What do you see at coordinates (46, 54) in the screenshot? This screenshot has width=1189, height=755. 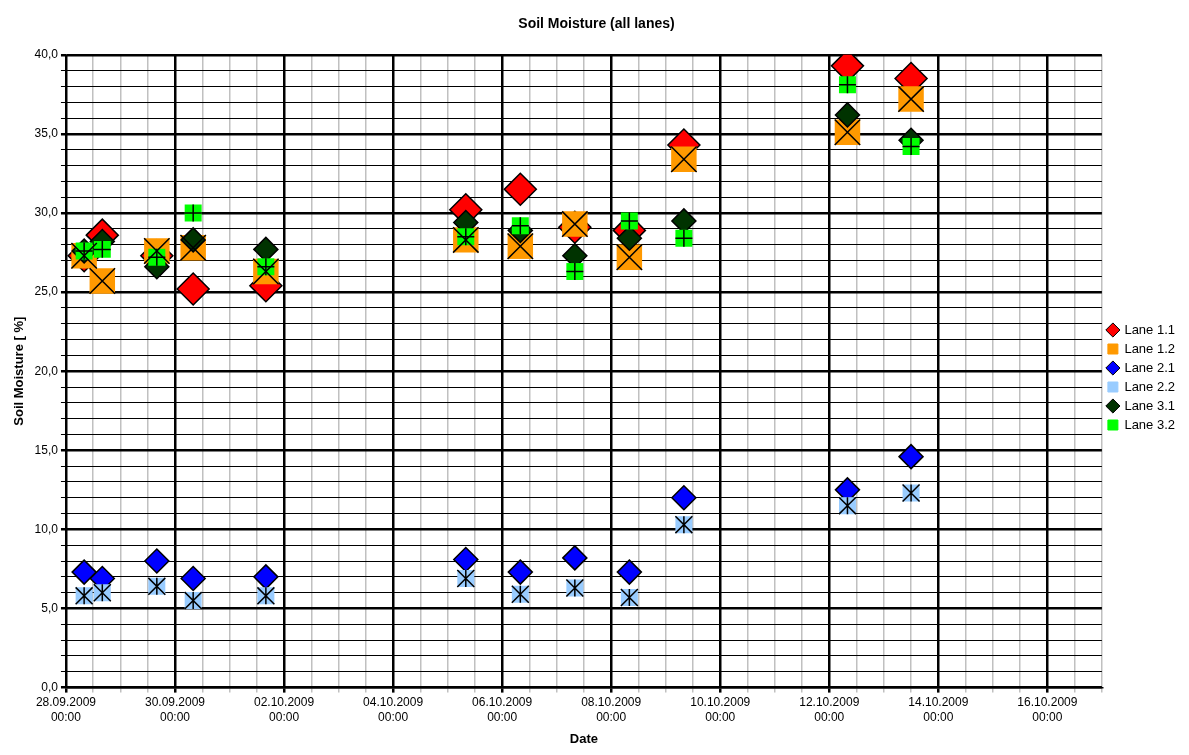 I see `y-tick-label: 40,0` at bounding box center [46, 54].